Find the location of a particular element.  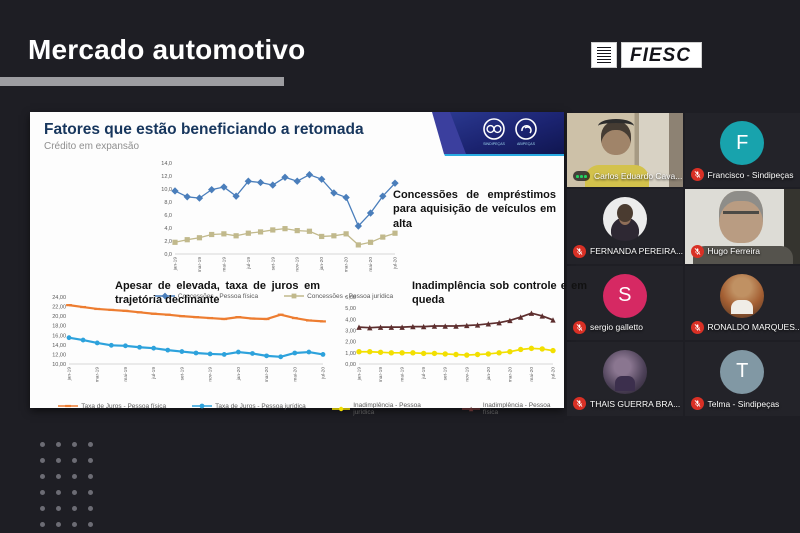

chart-inadimplencia-title: Inadimplência sob controle e em queda is located at coordinates (499, 293).